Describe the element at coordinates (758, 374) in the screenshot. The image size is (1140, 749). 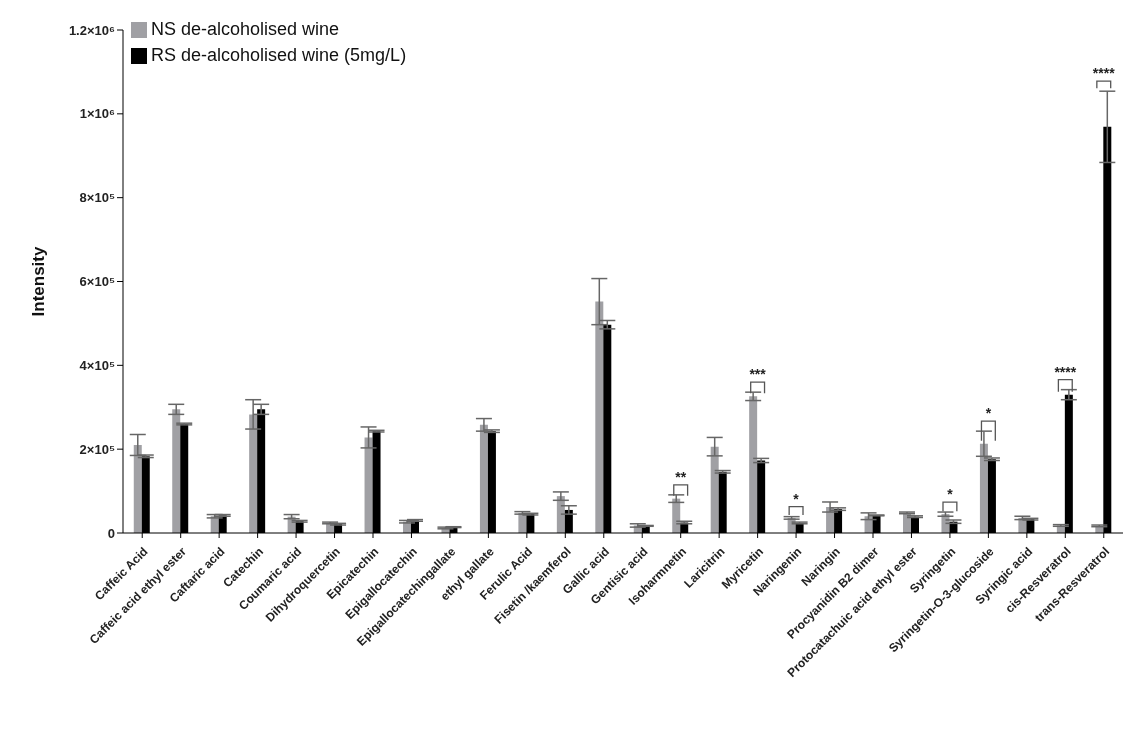
I see `annotation: ***` at that location.